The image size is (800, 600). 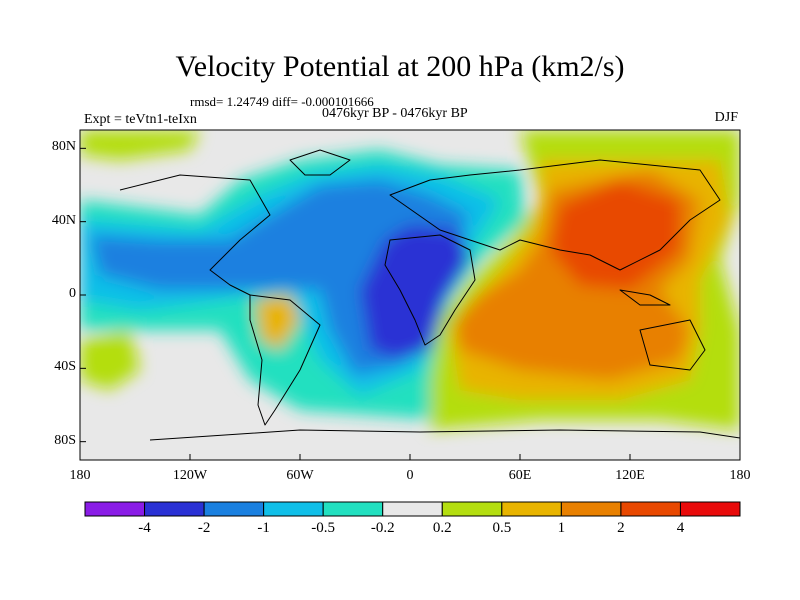 What do you see at coordinates (502, 528) in the screenshot?
I see `colorbar-label: 0.5` at bounding box center [502, 528].